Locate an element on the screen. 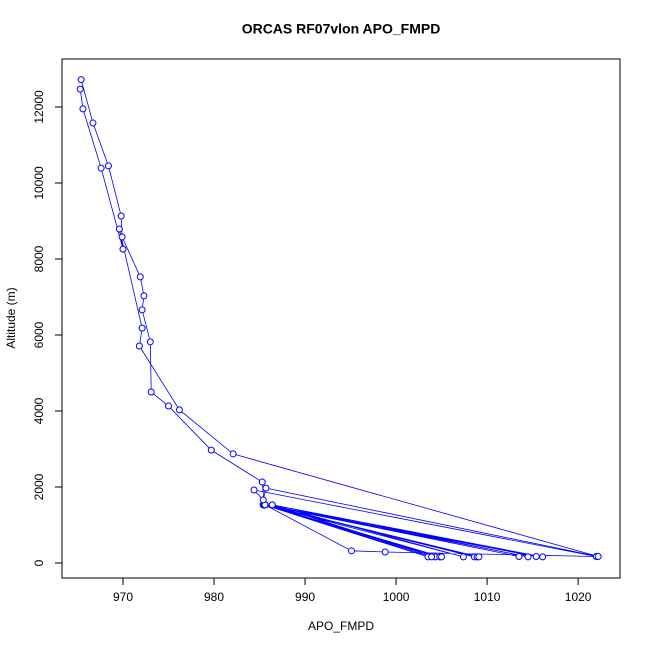 The width and height of the screenshot is (650, 650). x-tick-label: 990 is located at coordinates (305, 597).